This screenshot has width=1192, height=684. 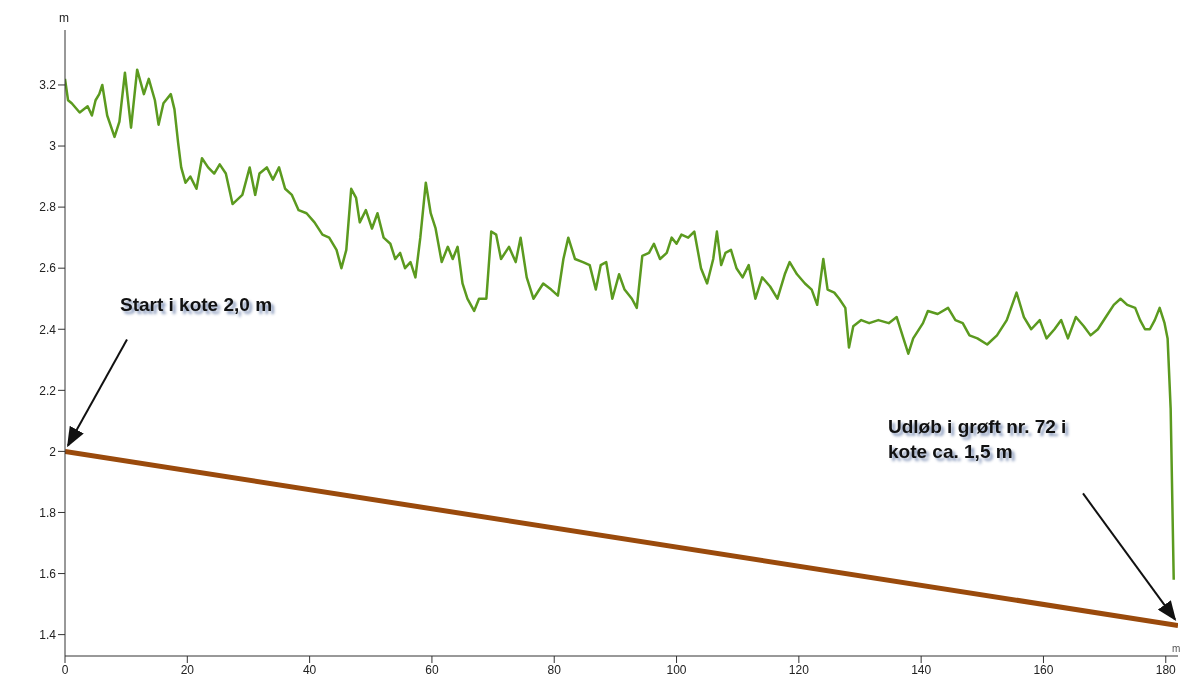 I want to click on y-tick-label: 1.6, so click(x=48, y=573).